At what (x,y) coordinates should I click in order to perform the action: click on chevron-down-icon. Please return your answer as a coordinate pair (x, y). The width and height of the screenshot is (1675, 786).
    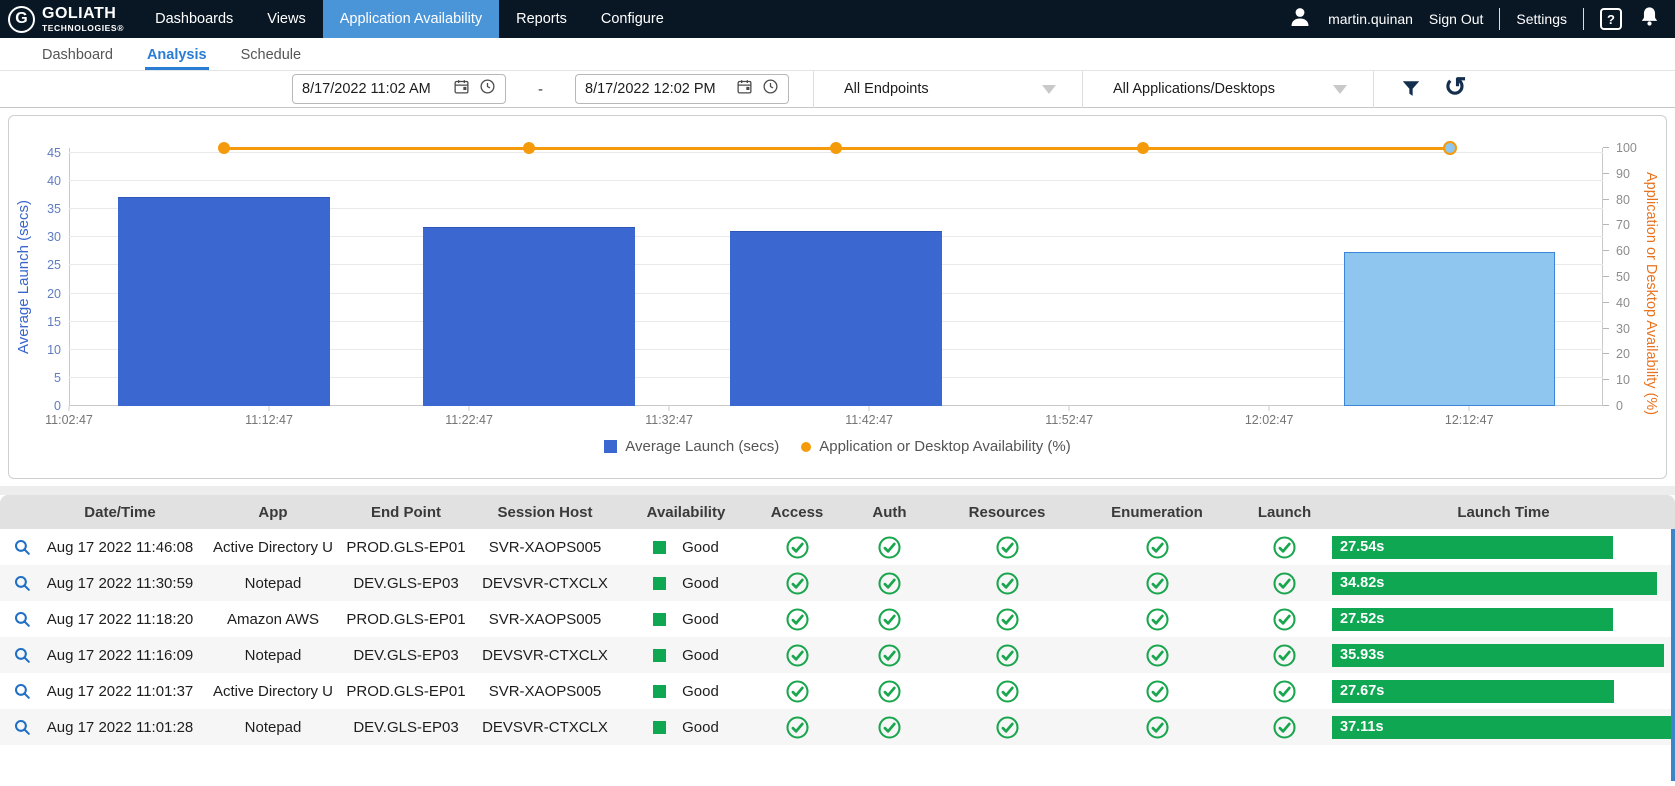
    Looking at the image, I should click on (1049, 89).